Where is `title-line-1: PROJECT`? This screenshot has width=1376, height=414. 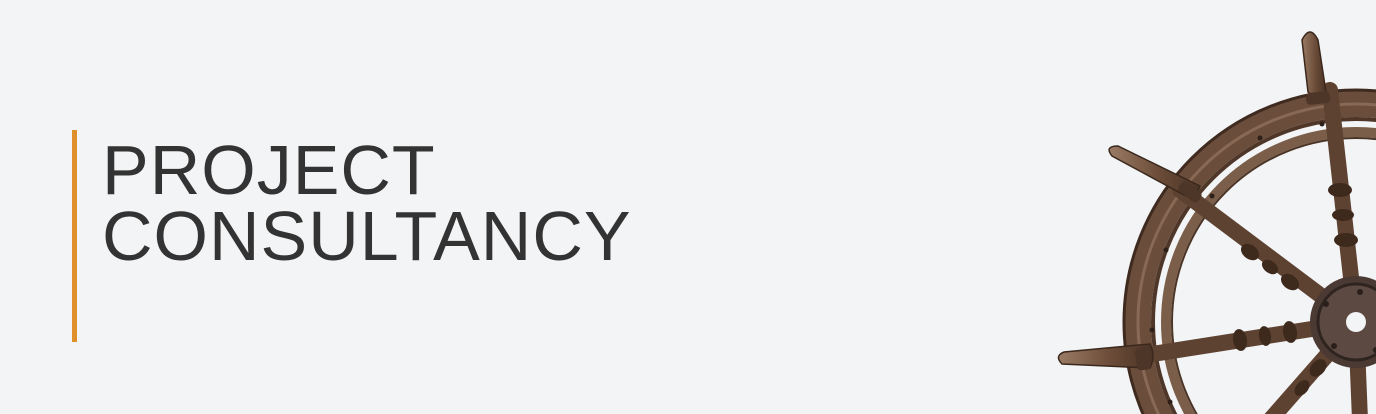
title-line-1: PROJECT is located at coordinates (269, 170).